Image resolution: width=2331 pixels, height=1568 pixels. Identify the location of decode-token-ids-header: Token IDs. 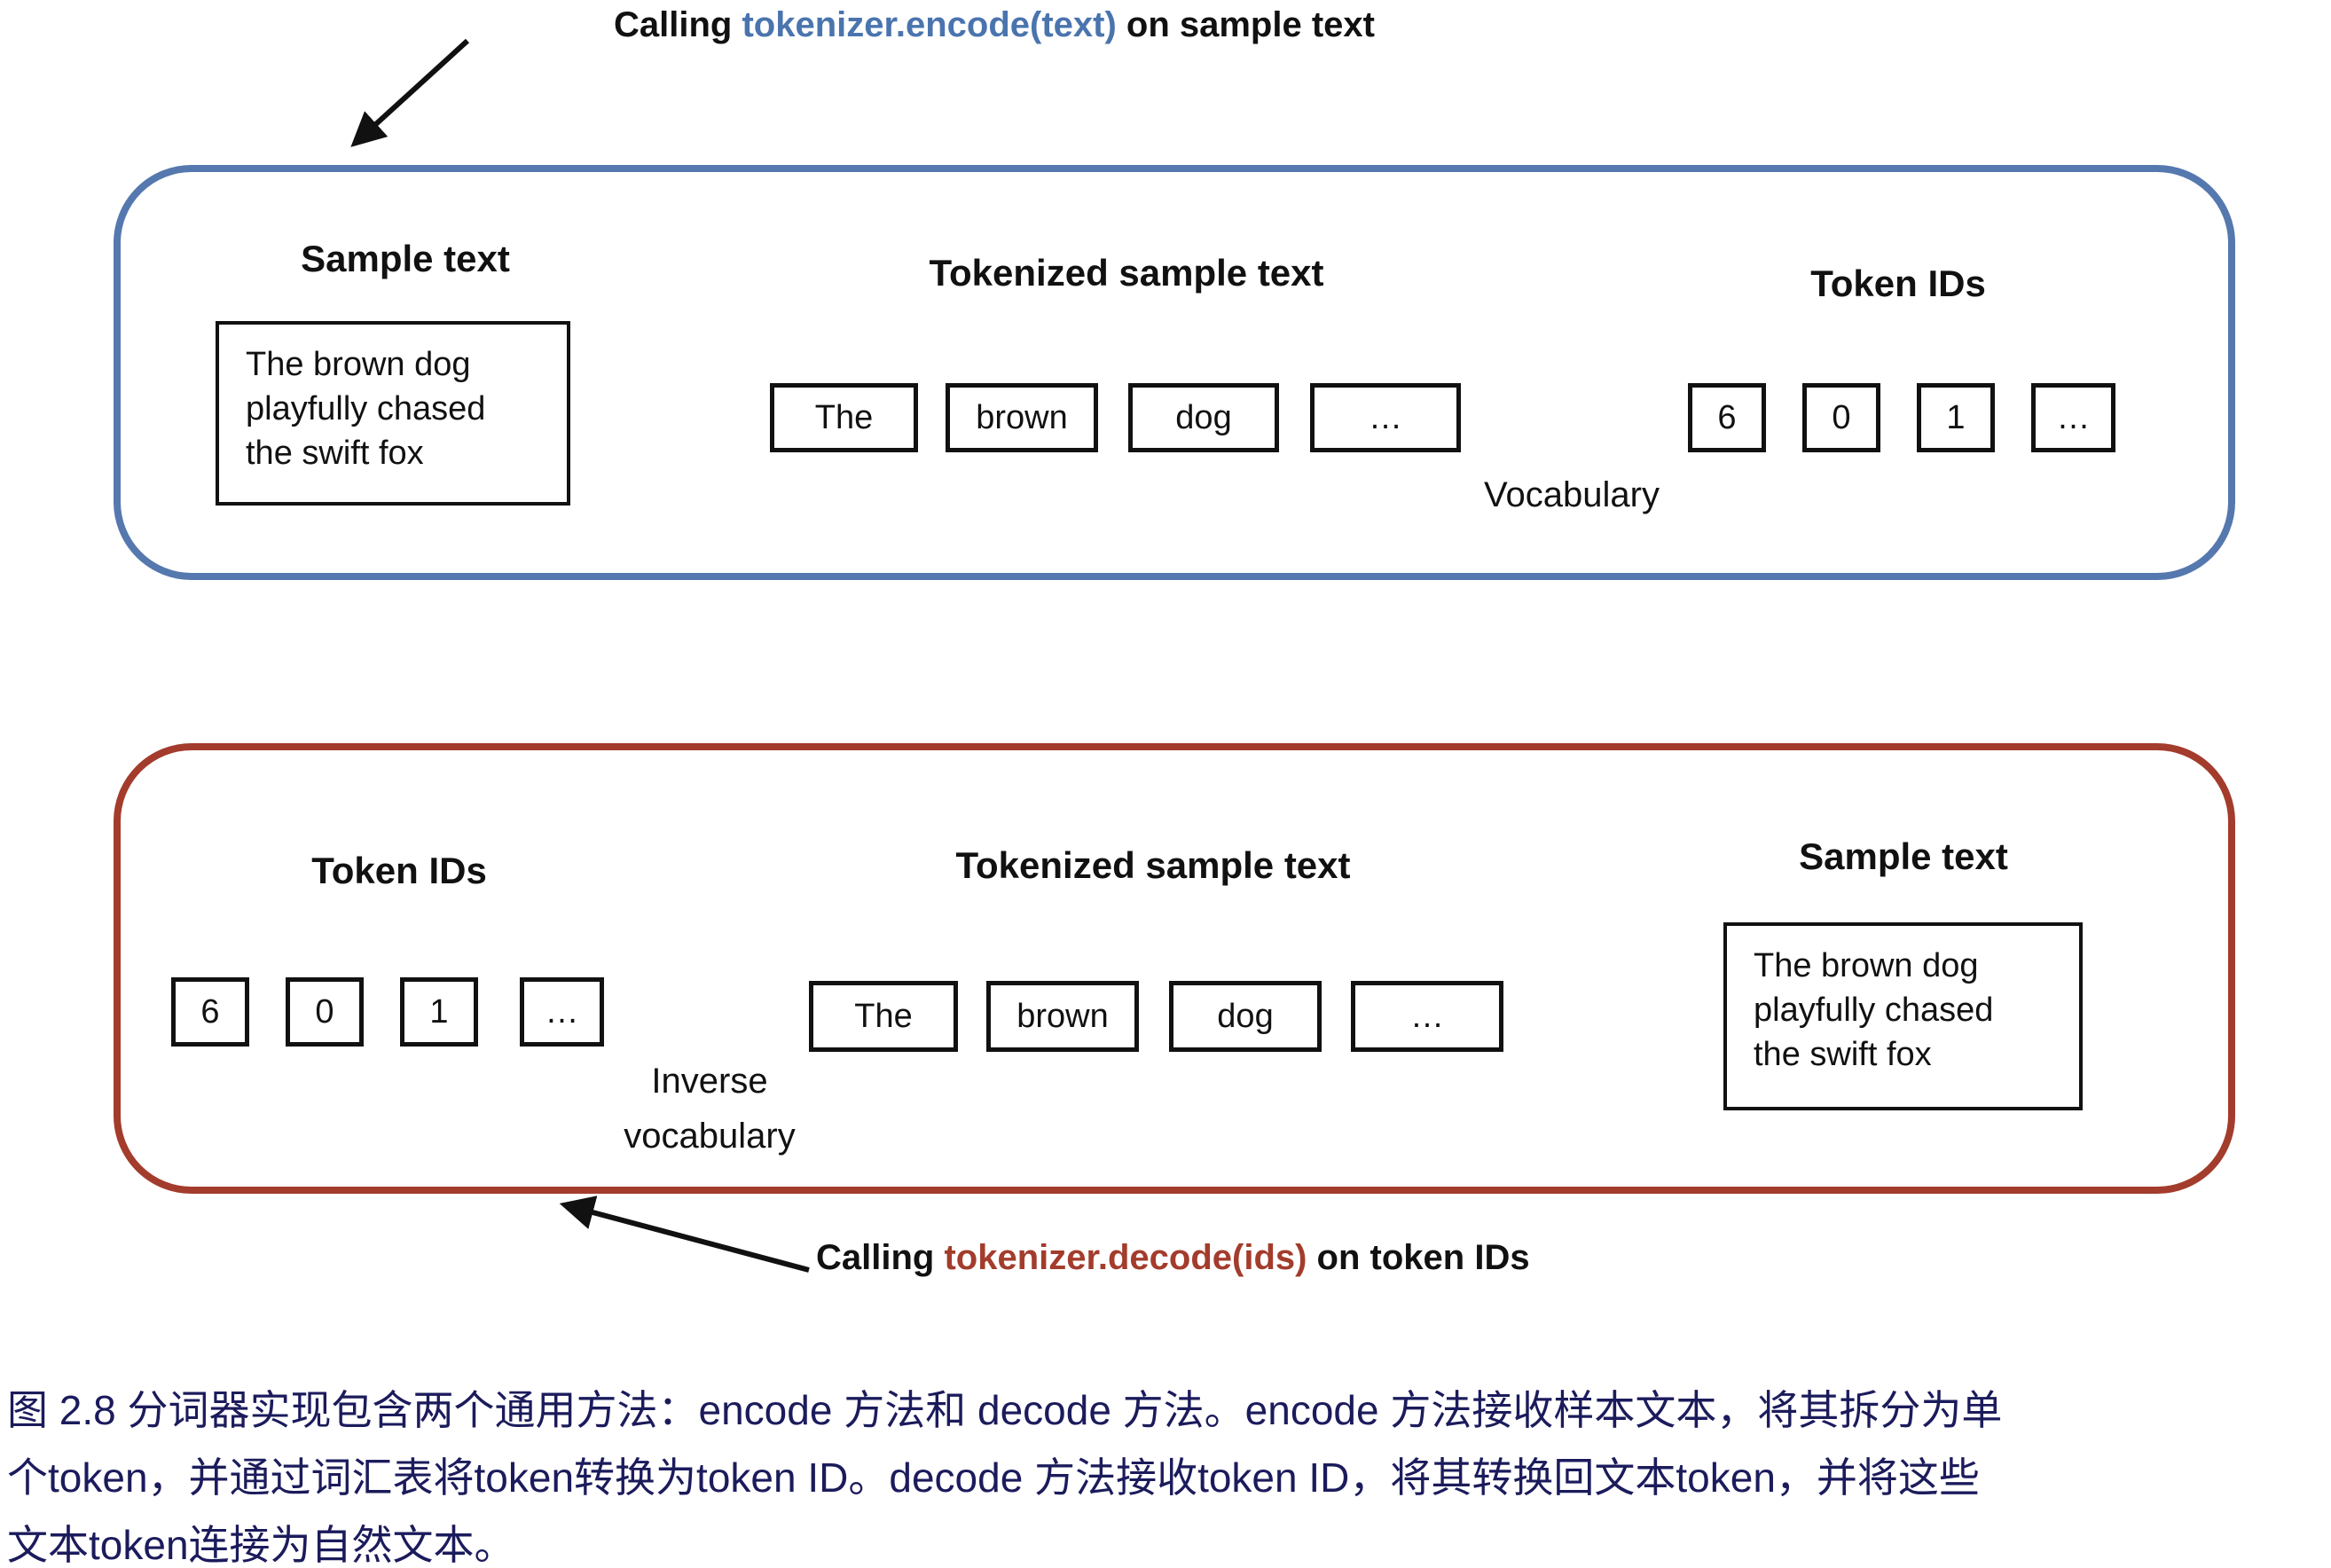
(399, 870).